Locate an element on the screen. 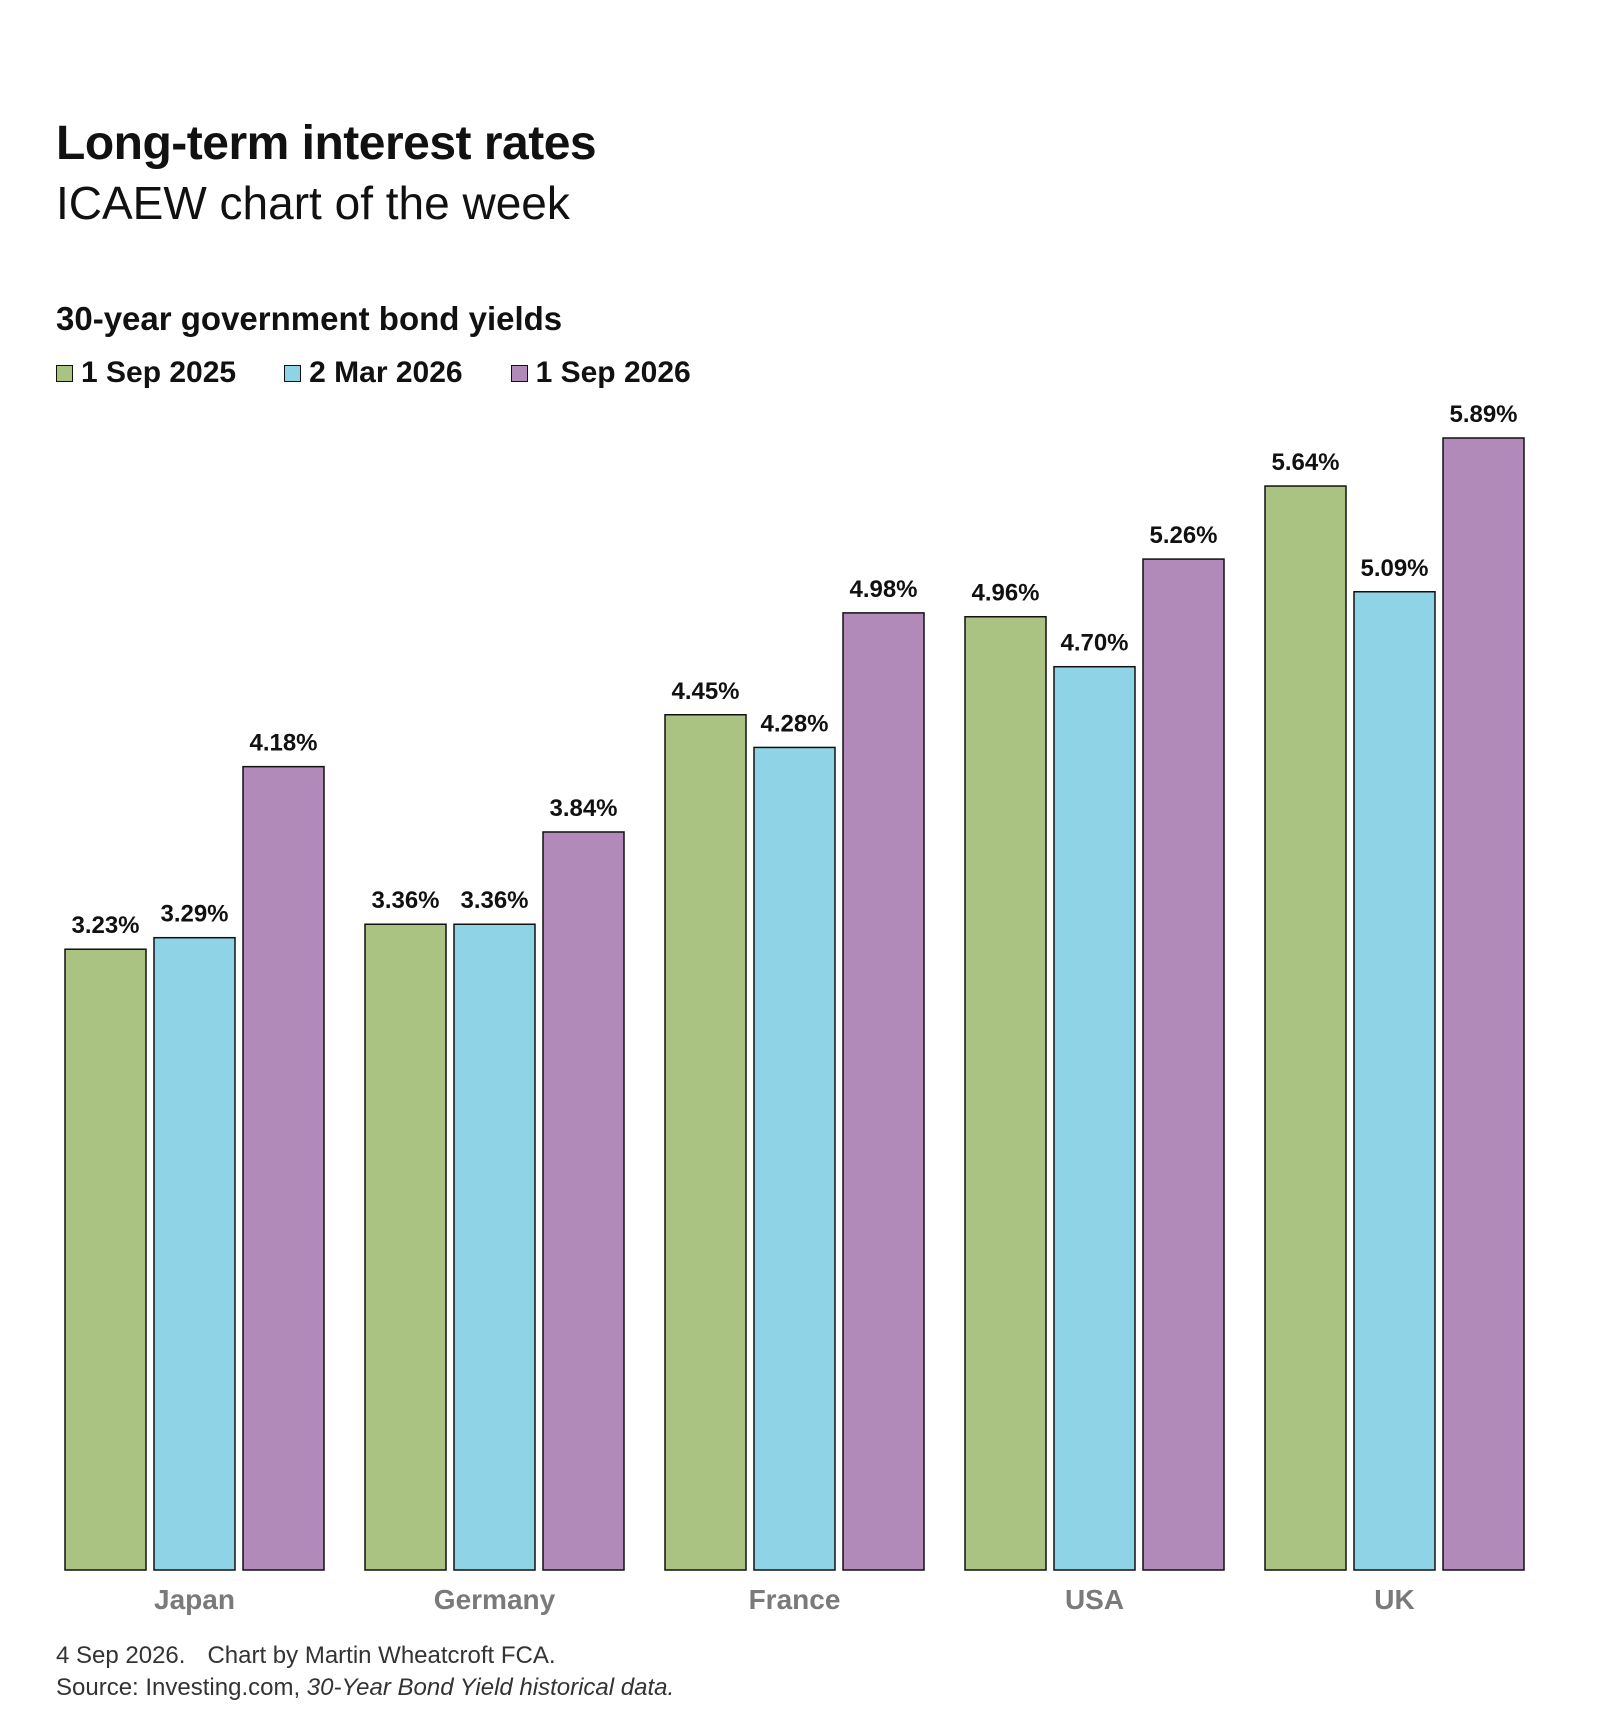  data-label-germany-2-mar-2026: 3.36% is located at coordinates (494, 900).